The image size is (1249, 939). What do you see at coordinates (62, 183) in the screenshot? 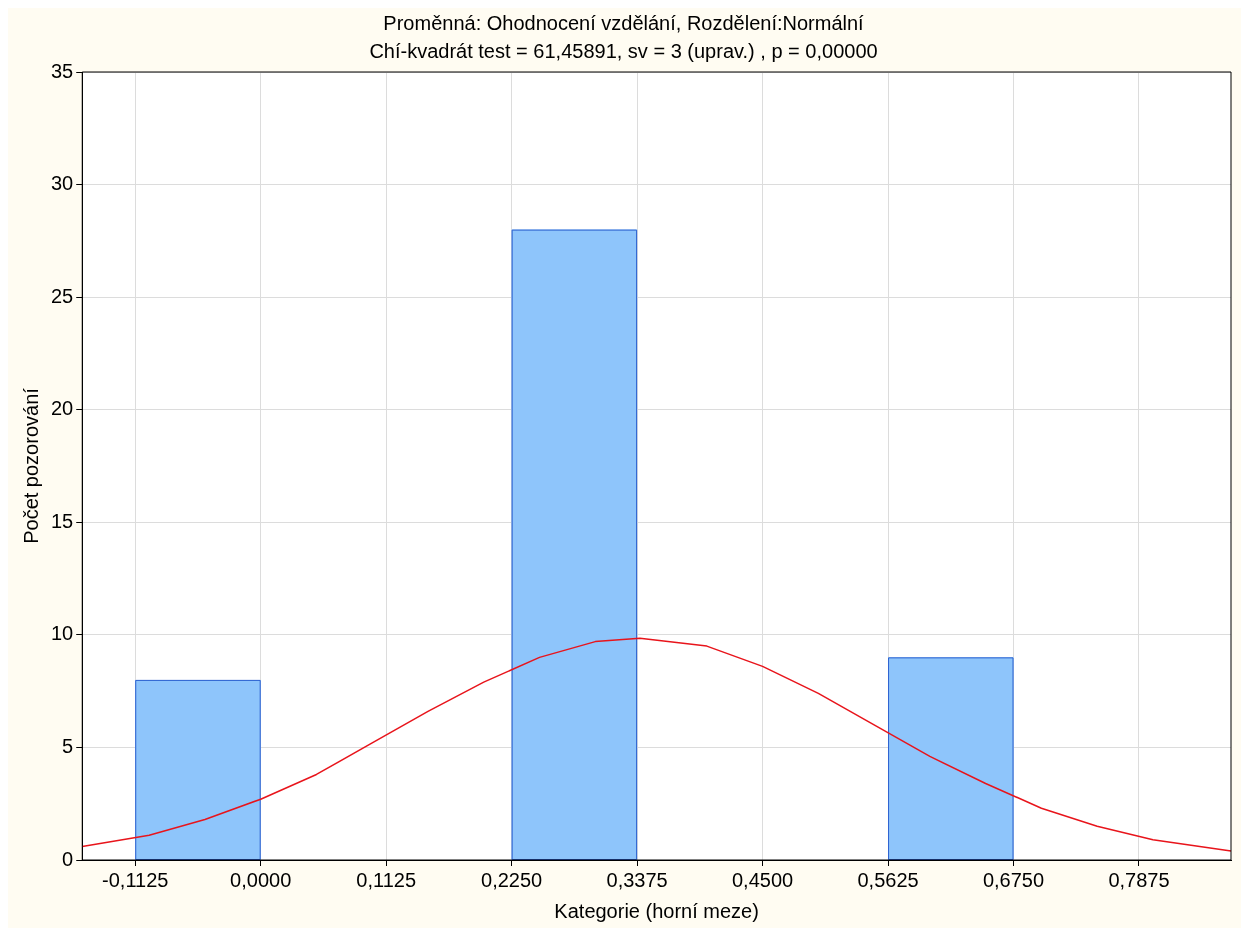
I see `y-tick-label: 30` at bounding box center [62, 183].